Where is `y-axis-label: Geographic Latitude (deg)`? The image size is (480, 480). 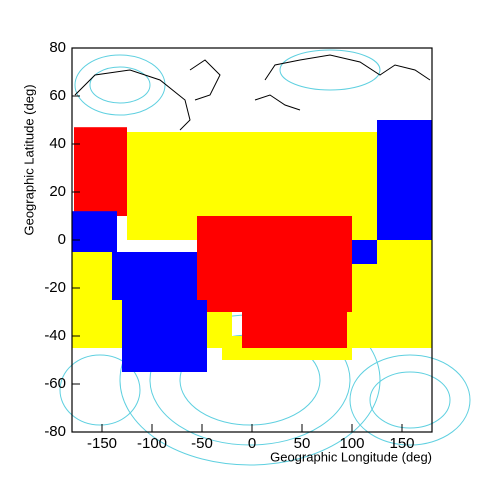
y-axis-label: Geographic Latitude (deg) is located at coordinates (28, 159).